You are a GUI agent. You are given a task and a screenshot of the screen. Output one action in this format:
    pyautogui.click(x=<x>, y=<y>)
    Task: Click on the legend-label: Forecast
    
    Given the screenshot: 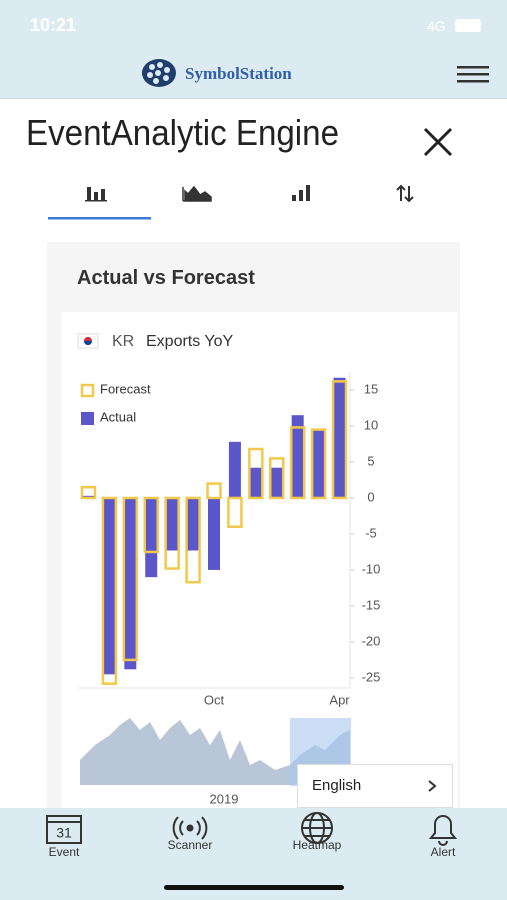 What is the action you would take?
    pyautogui.click(x=125, y=388)
    